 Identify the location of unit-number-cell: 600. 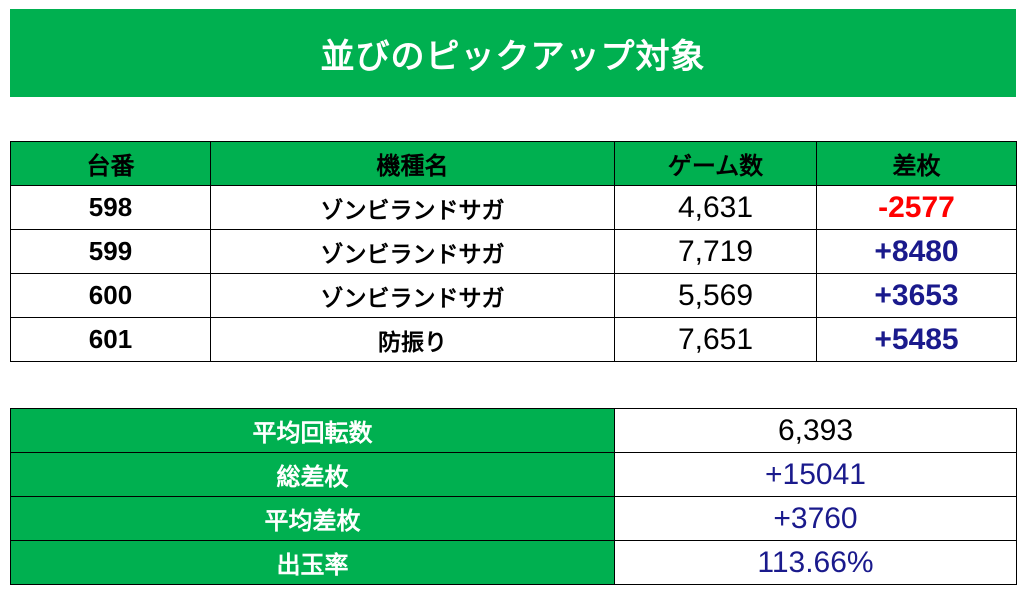
(110, 295).